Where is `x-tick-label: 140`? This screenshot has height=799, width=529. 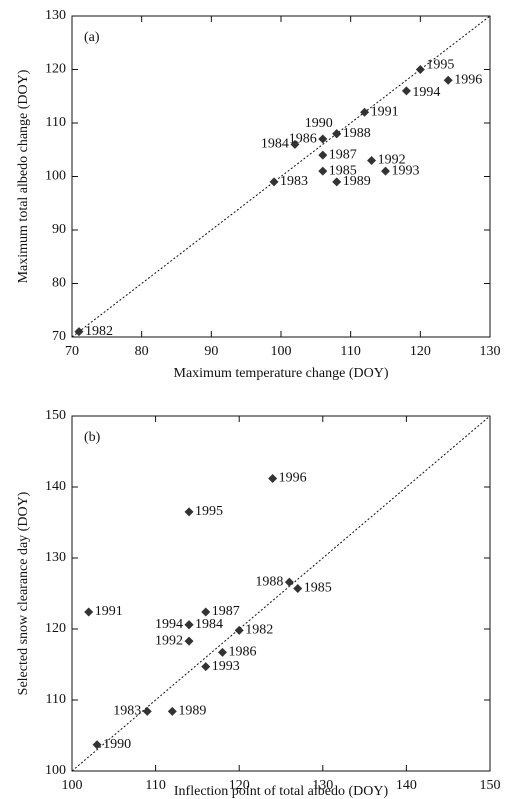
x-tick-label: 140 is located at coordinates (406, 785).